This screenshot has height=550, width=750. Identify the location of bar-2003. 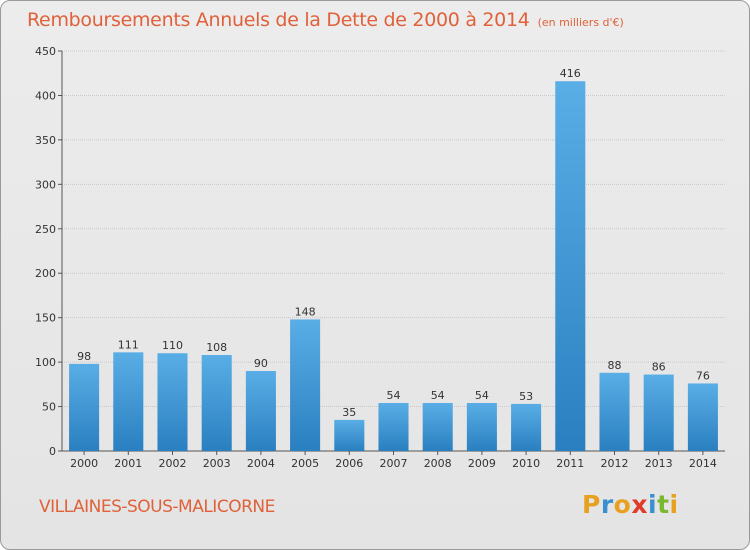
(216, 403).